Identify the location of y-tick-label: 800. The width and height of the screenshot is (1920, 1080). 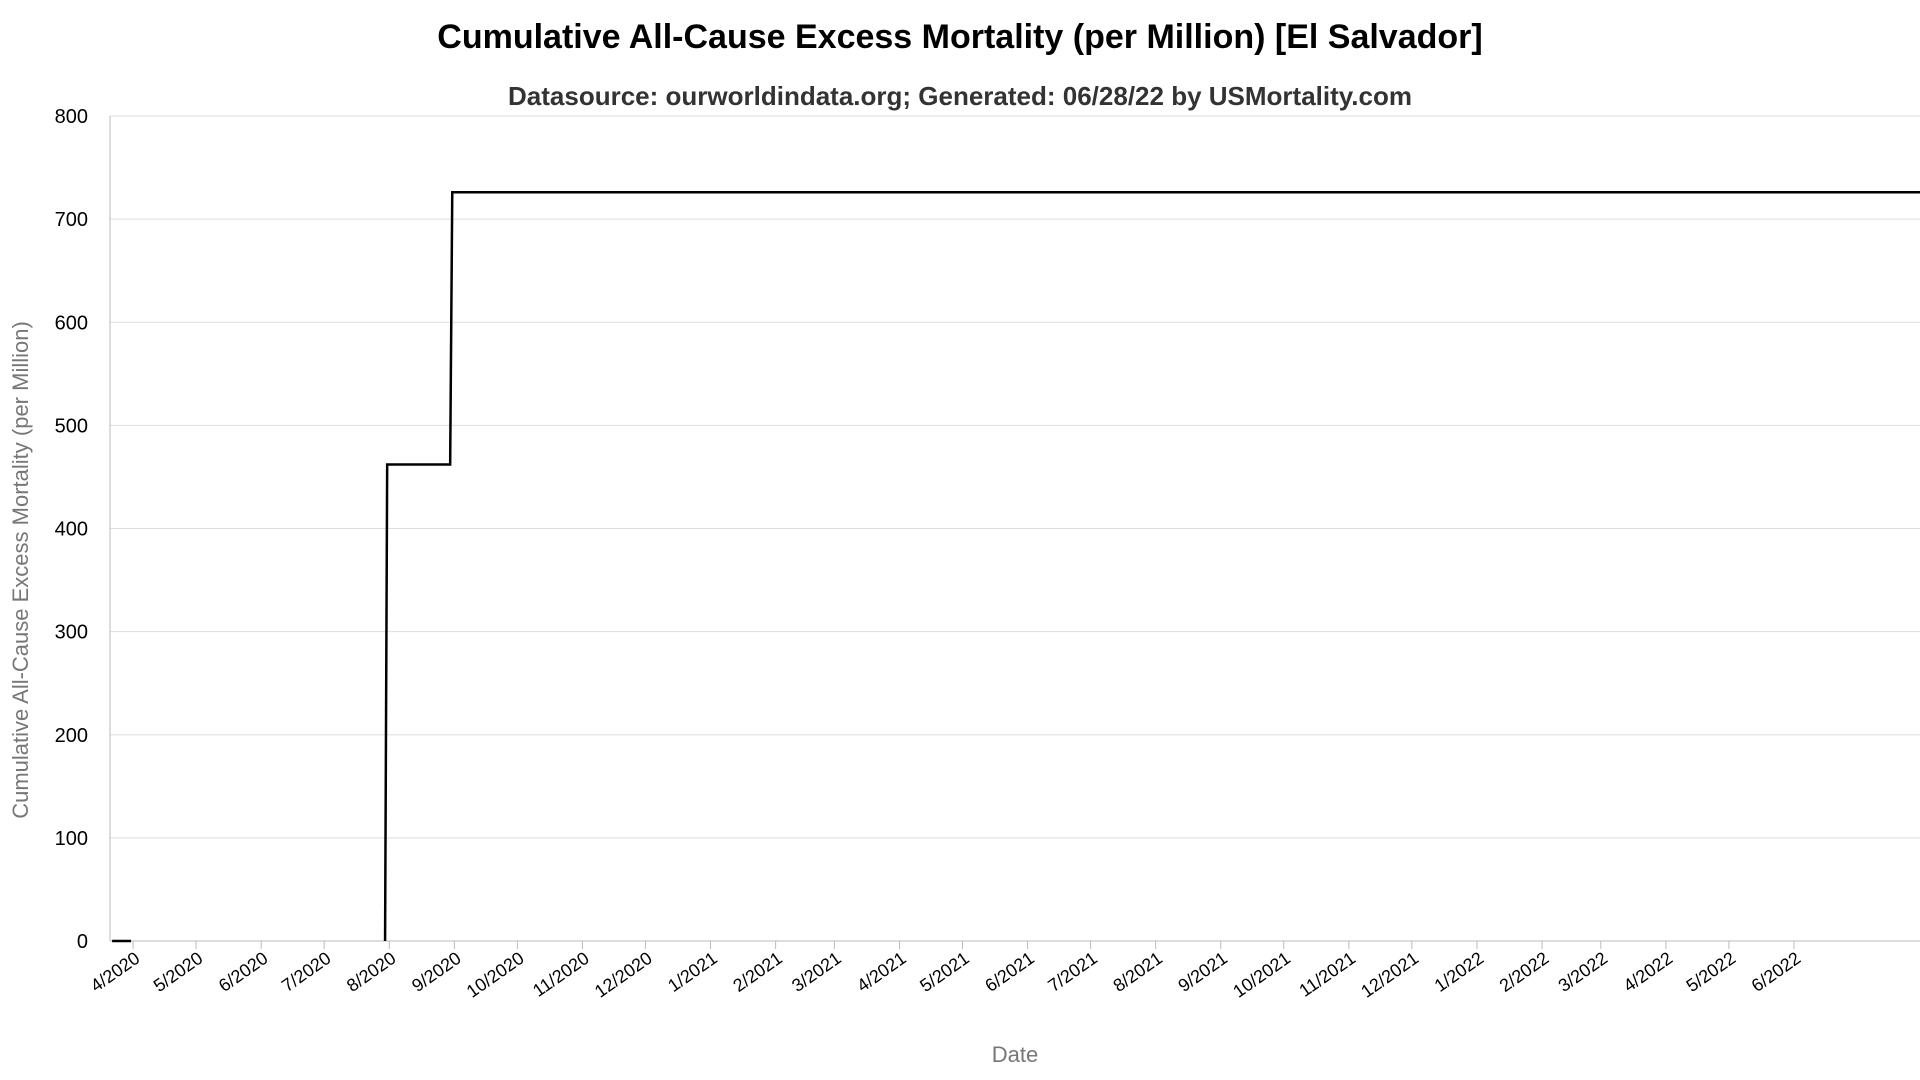
(71, 117).